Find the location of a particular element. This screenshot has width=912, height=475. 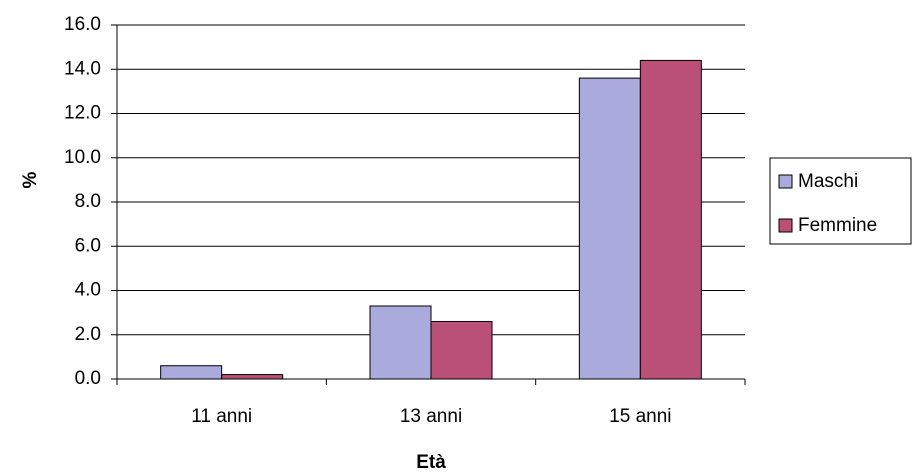

x-tick-label: 13 anni is located at coordinates (431, 416).